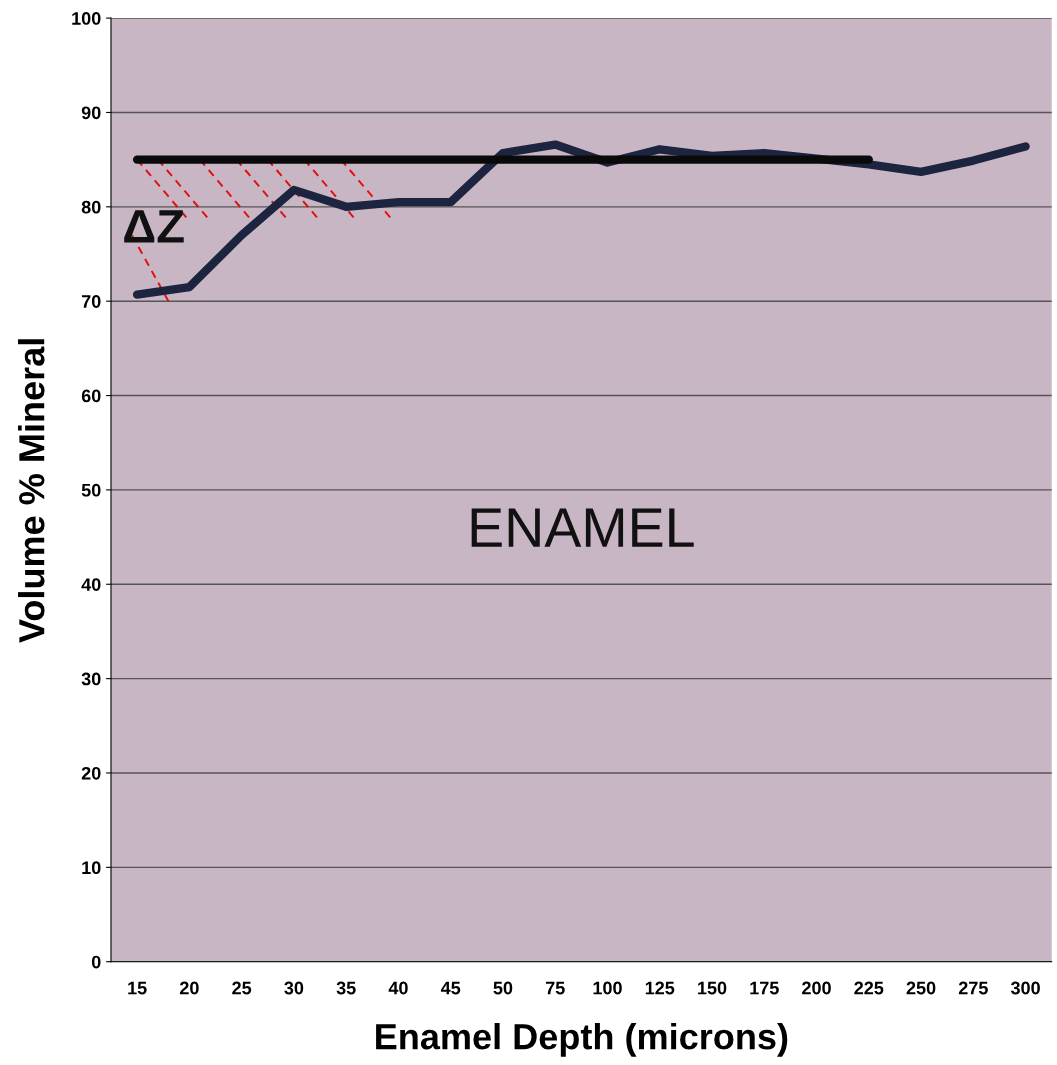 This screenshot has width=1057, height=1065. I want to click on x-tick-label: 75, so click(555, 988).